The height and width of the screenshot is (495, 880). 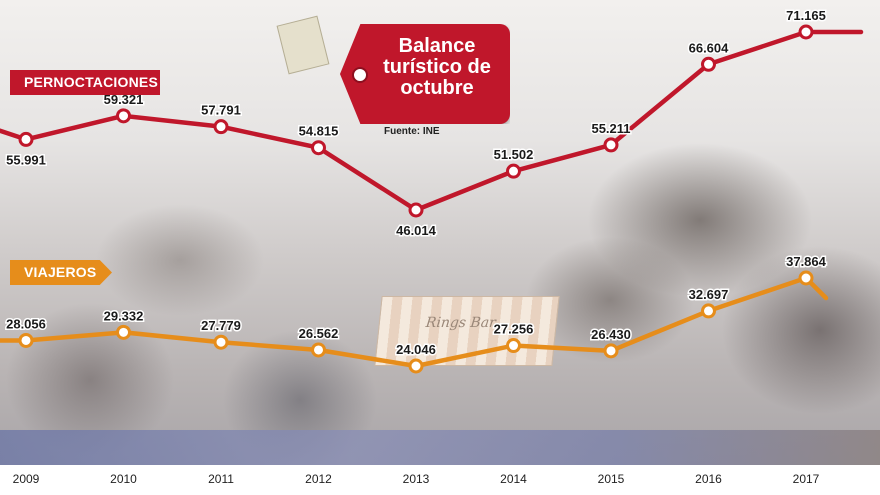 I want to click on title-tag: Balance turístico de octubre, so click(x=425, y=74).